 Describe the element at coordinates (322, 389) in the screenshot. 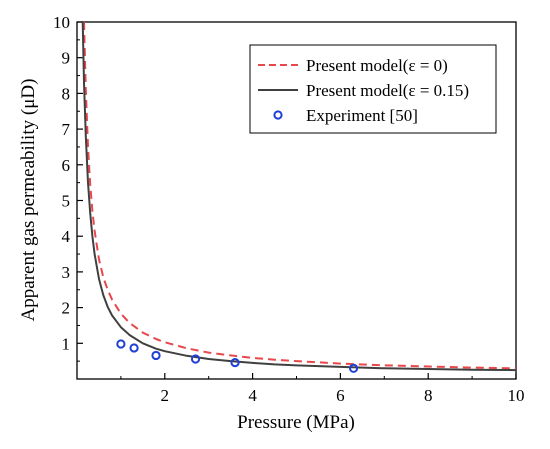

I see `x-axis-ticks: 2 4 6 8 10` at that location.